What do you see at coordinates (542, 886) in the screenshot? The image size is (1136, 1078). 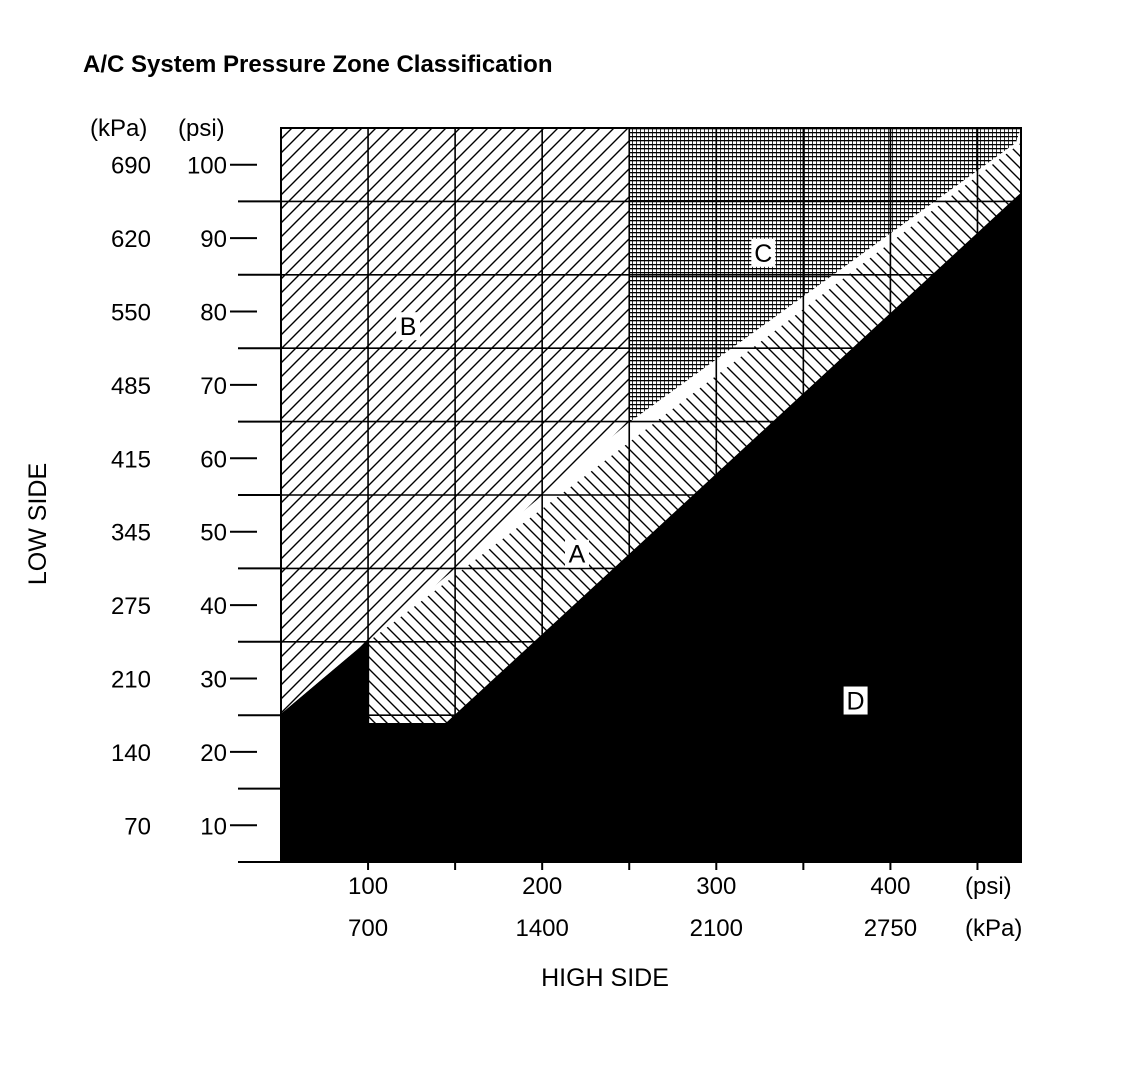 I see `x-tick-label-psi: 200` at bounding box center [542, 886].